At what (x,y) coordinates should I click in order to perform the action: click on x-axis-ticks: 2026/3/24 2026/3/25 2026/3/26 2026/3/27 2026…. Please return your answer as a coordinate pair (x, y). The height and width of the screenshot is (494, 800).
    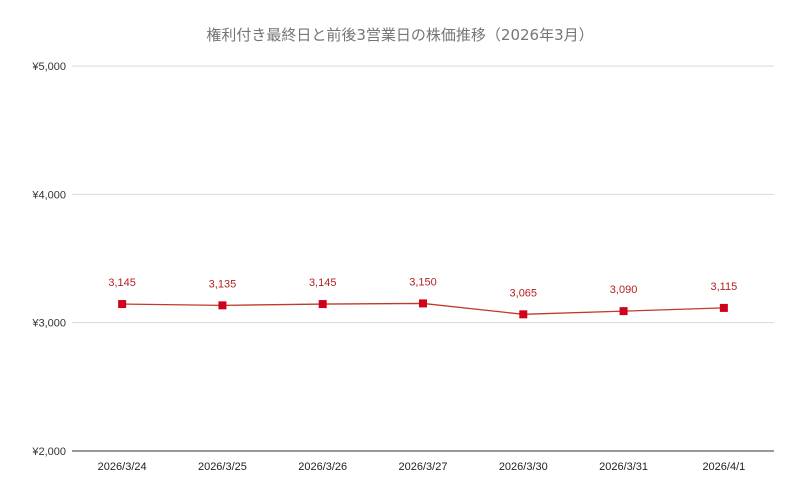
    Looking at the image, I should click on (422, 467).